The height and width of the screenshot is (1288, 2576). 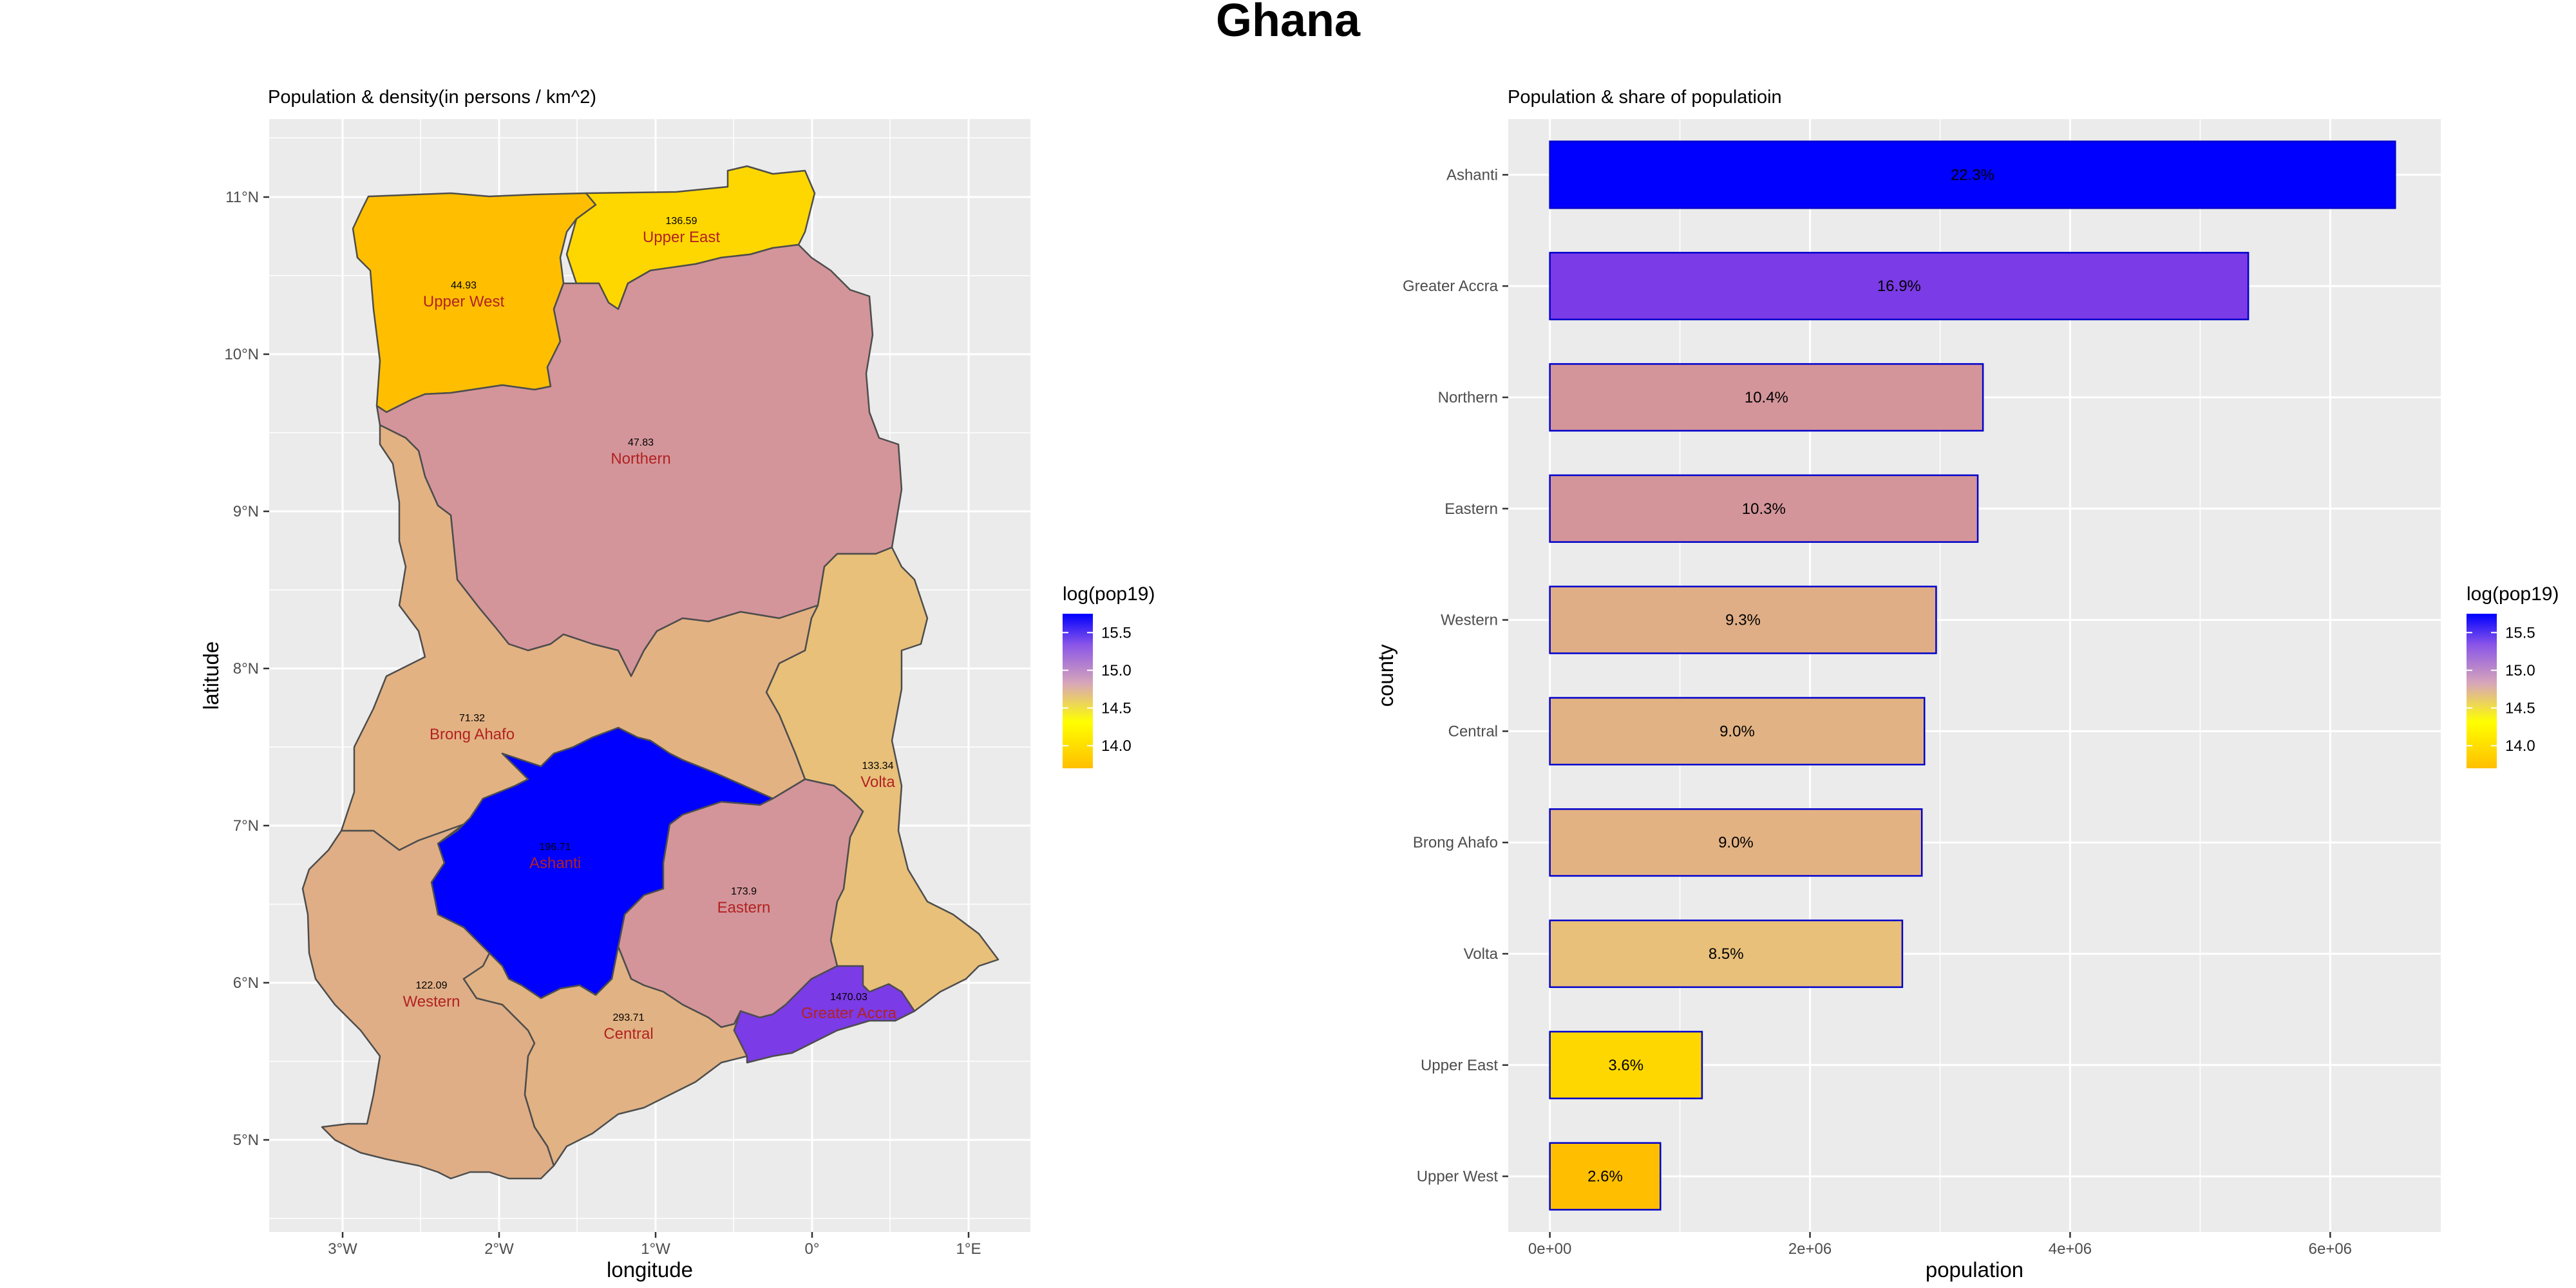 What do you see at coordinates (878, 782) in the screenshot?
I see `region-name-label-volta: Volta` at bounding box center [878, 782].